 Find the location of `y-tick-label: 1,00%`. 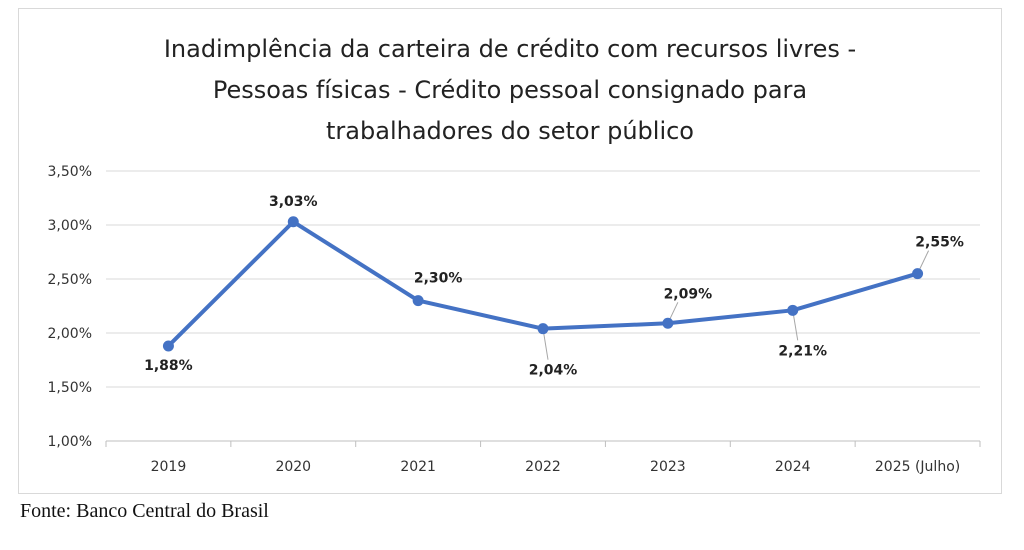

y-tick-label: 1,00% is located at coordinates (70, 442).